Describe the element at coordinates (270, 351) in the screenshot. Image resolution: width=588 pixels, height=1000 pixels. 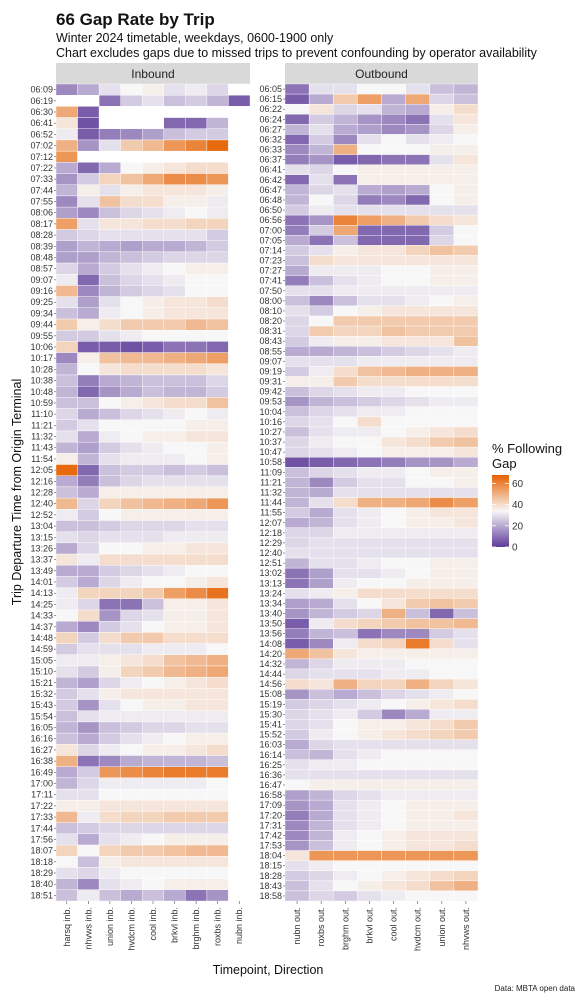
I see `y-tick-label: 08:55` at that location.